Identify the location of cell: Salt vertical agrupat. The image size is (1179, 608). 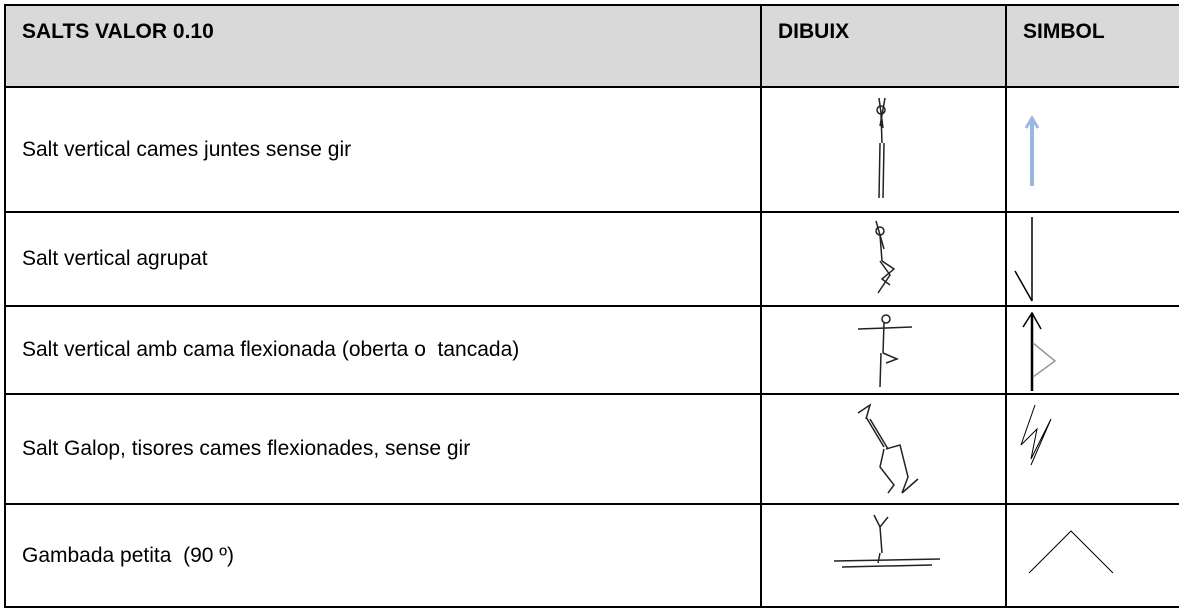
(383, 259).